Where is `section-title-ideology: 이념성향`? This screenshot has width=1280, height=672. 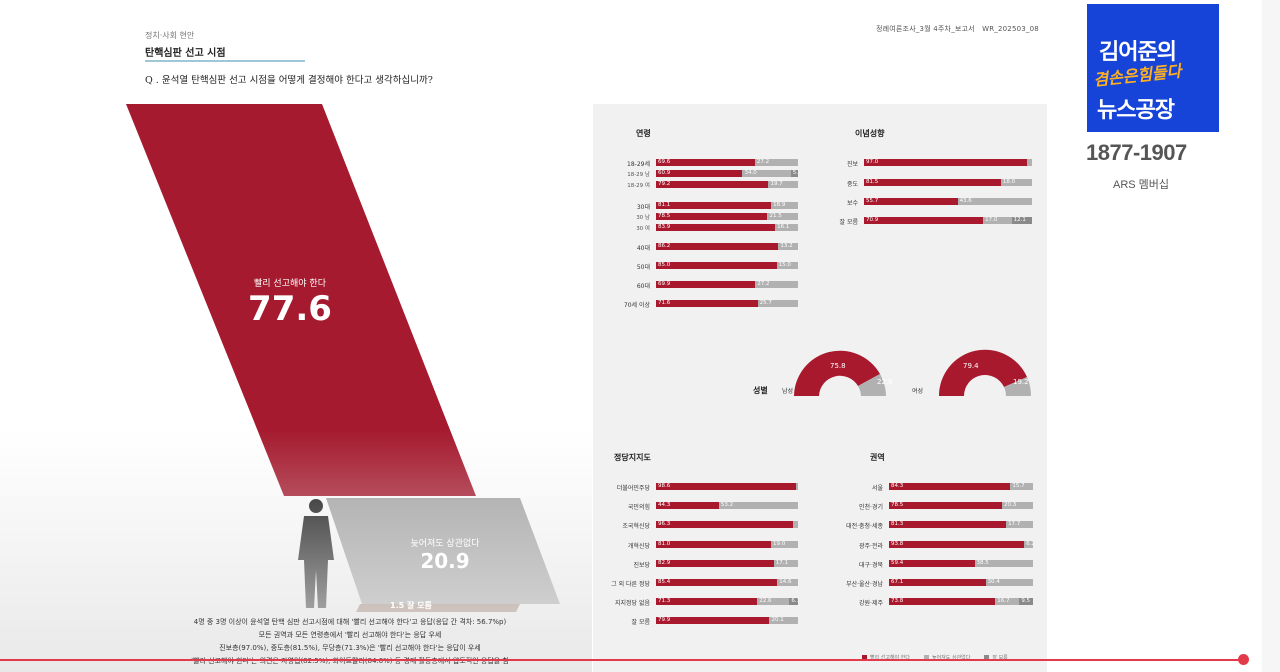 section-title-ideology: 이념성향 is located at coordinates (870, 133).